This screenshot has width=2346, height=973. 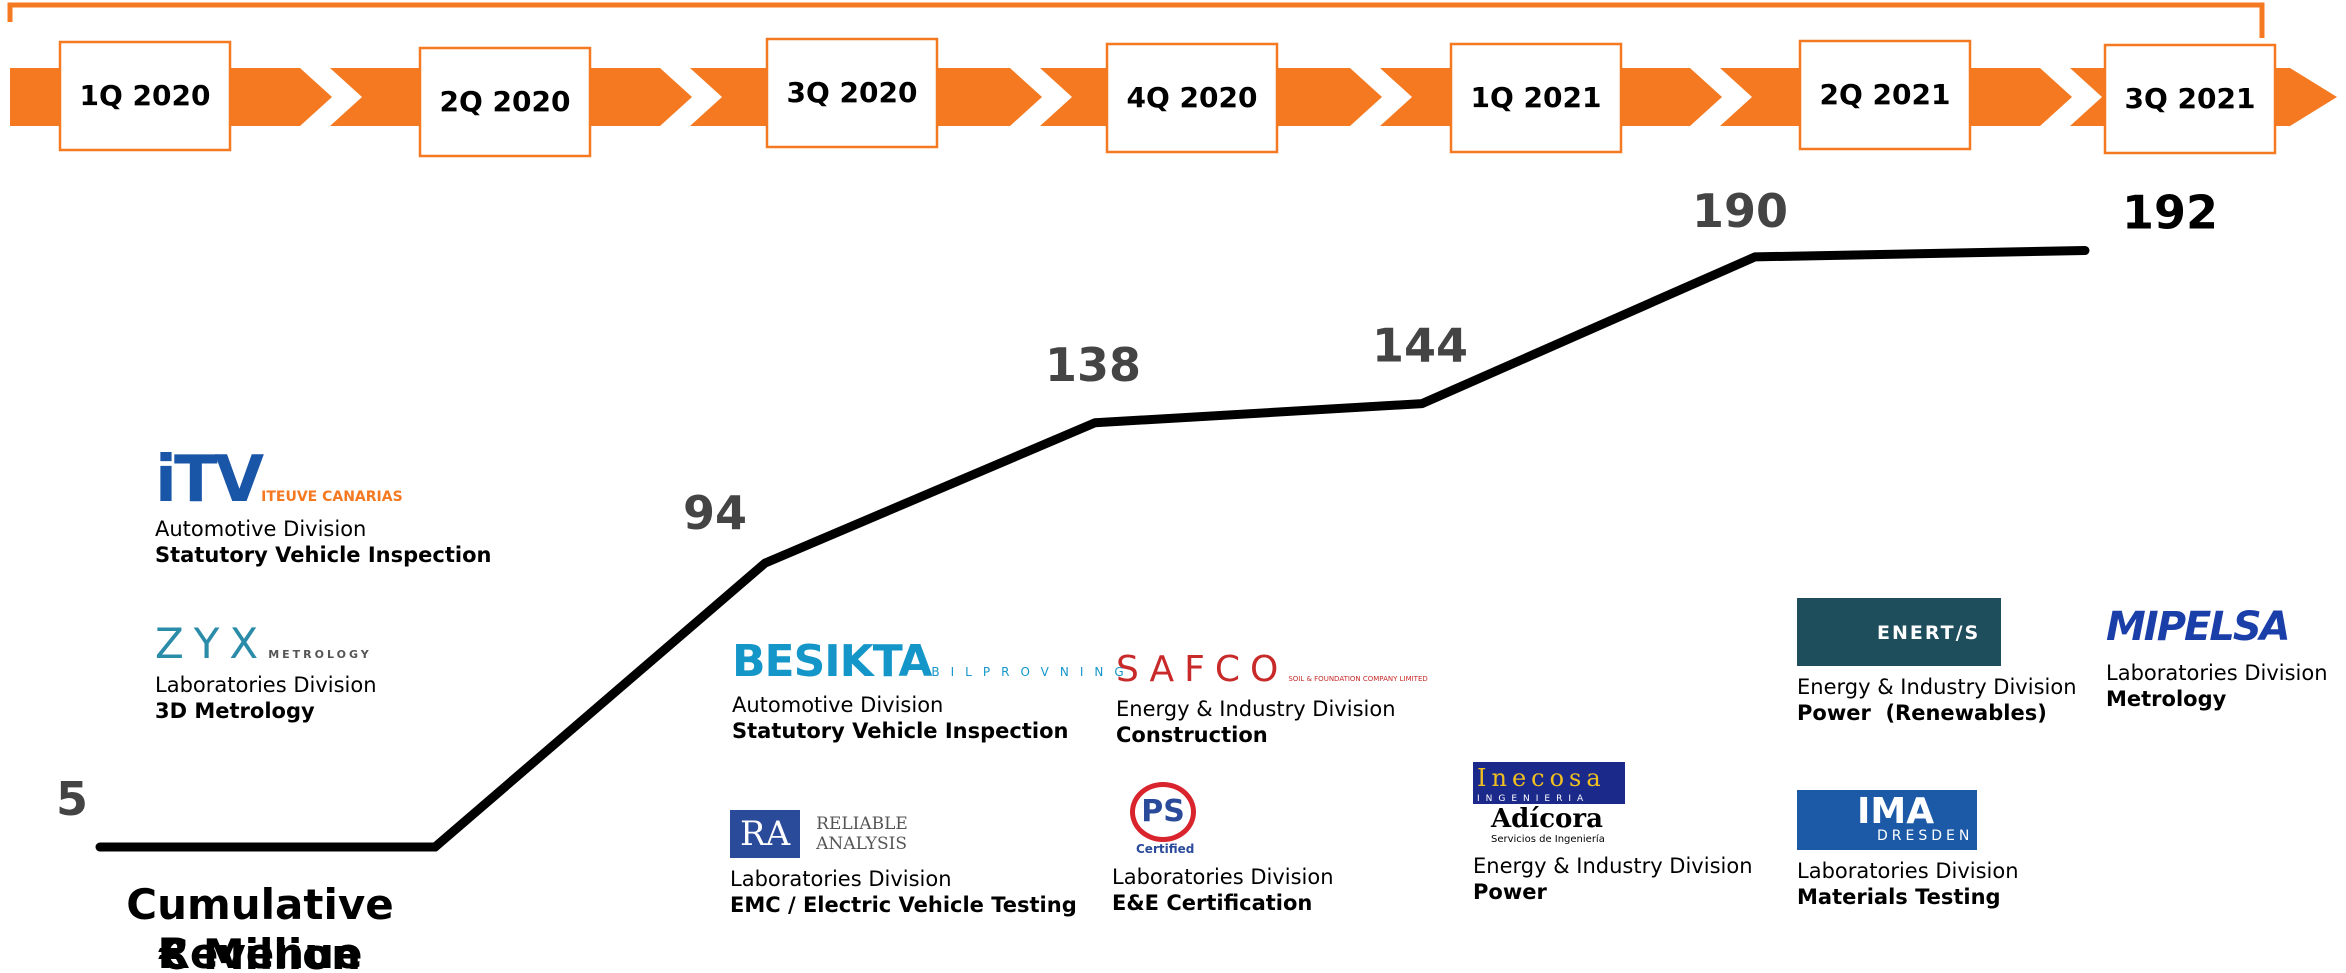 I want to click on logo: MIPELSA, so click(x=2217, y=627).